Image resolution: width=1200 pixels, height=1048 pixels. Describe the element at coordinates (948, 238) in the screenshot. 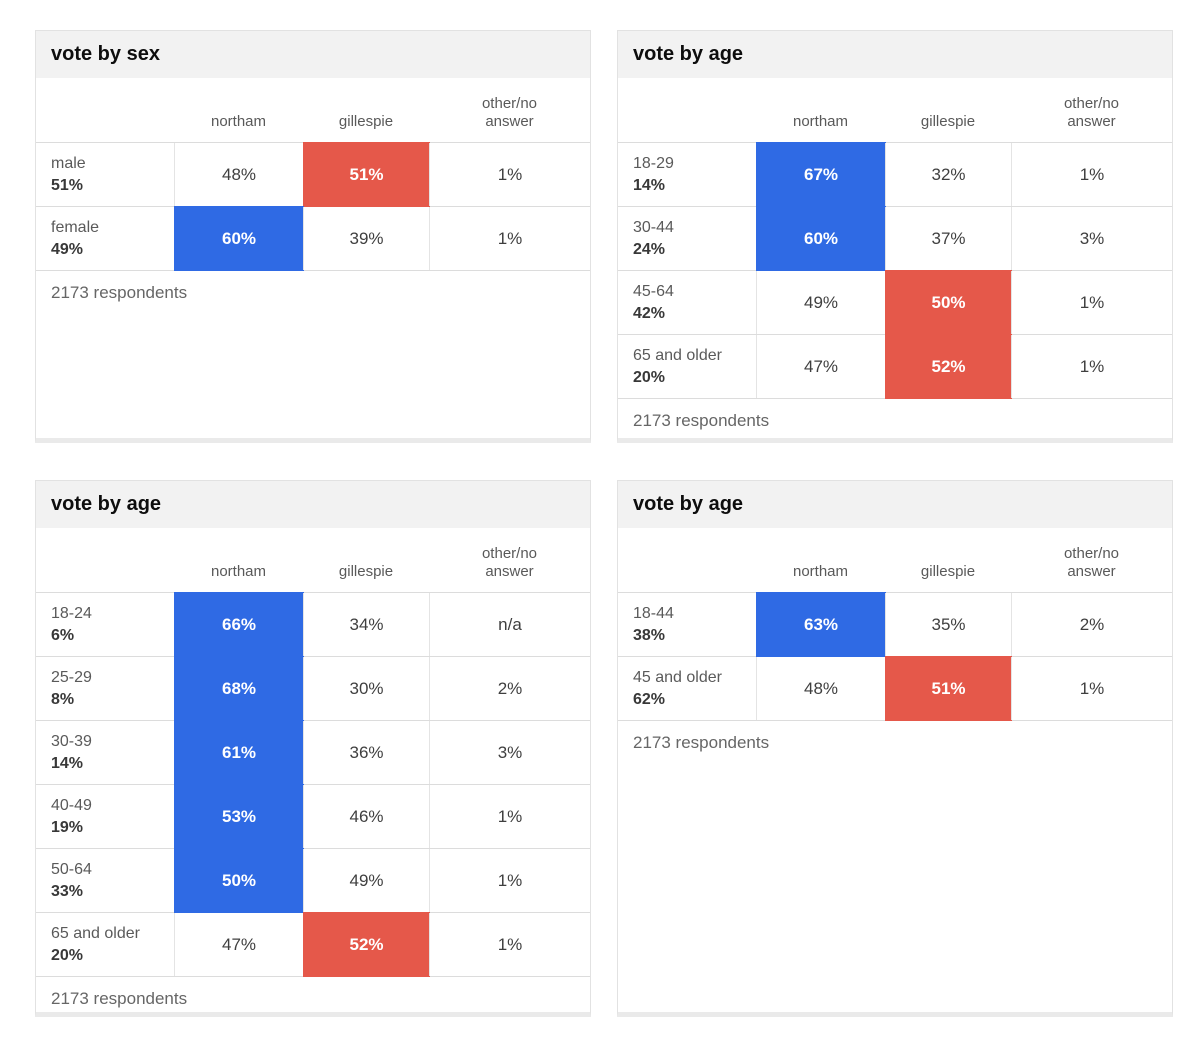

I see `result-value: 37%` at that location.